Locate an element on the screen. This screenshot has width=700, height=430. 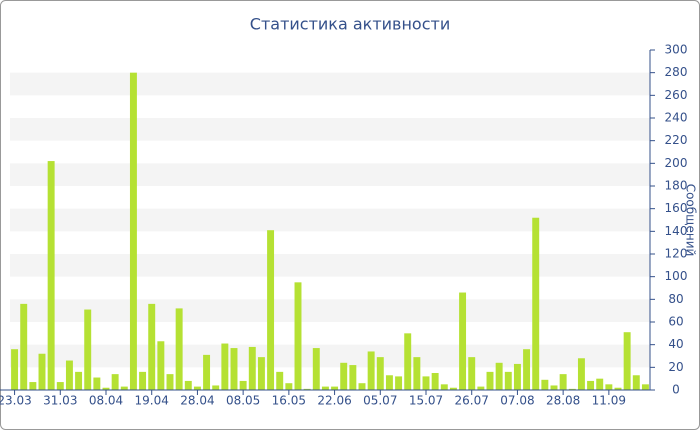
x-tick-label: 11.09 is located at coordinates (609, 401).